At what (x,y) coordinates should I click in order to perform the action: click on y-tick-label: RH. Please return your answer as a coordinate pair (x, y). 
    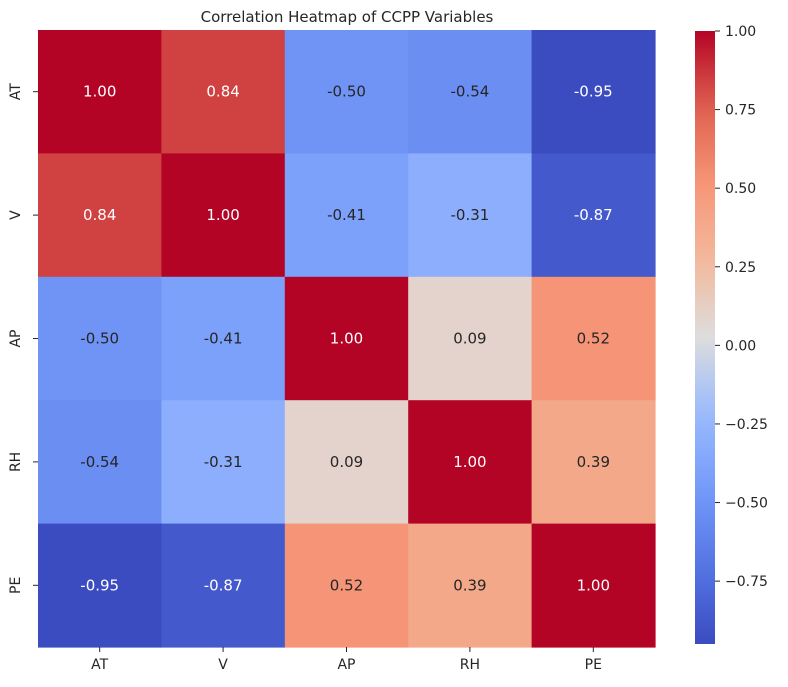
    Looking at the image, I should click on (16, 462).